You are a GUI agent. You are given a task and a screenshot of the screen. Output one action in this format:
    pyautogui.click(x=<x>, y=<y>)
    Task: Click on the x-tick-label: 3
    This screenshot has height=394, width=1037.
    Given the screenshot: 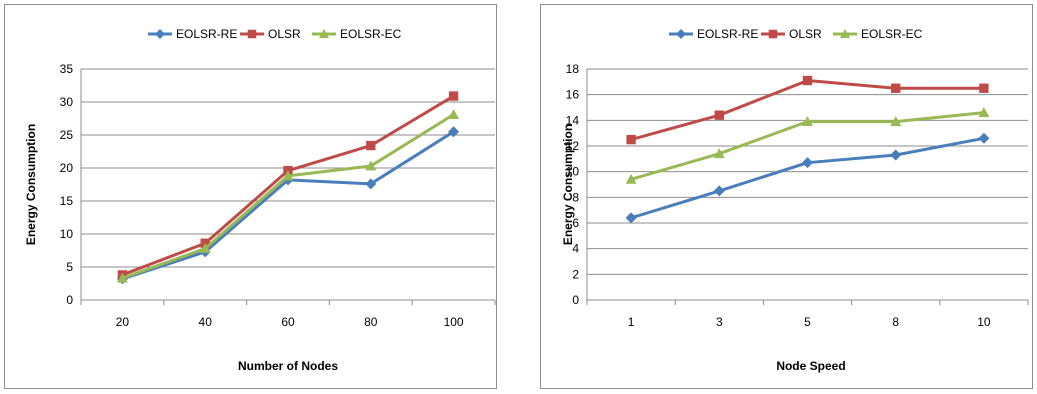 What is the action you would take?
    pyautogui.click(x=719, y=322)
    